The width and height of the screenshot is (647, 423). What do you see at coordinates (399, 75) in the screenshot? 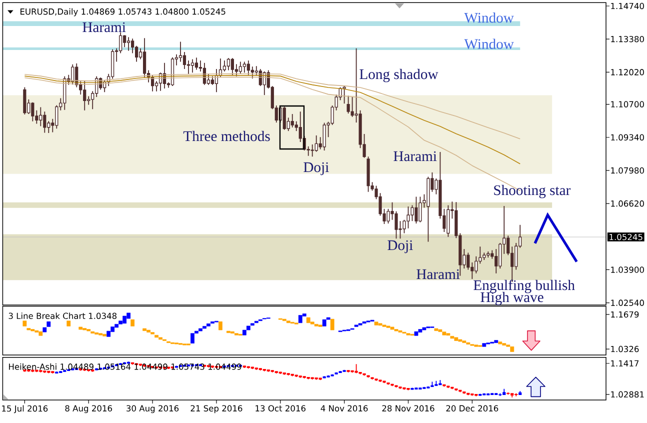
I see `annotation: Long shadow` at bounding box center [399, 75].